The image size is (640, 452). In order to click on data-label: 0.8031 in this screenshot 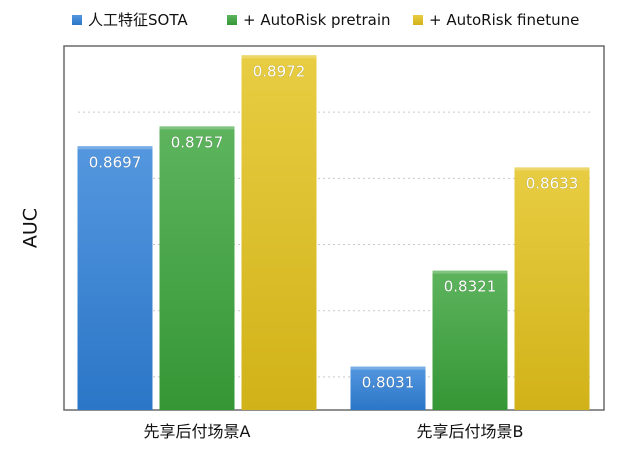, I will do `click(388, 383)`.